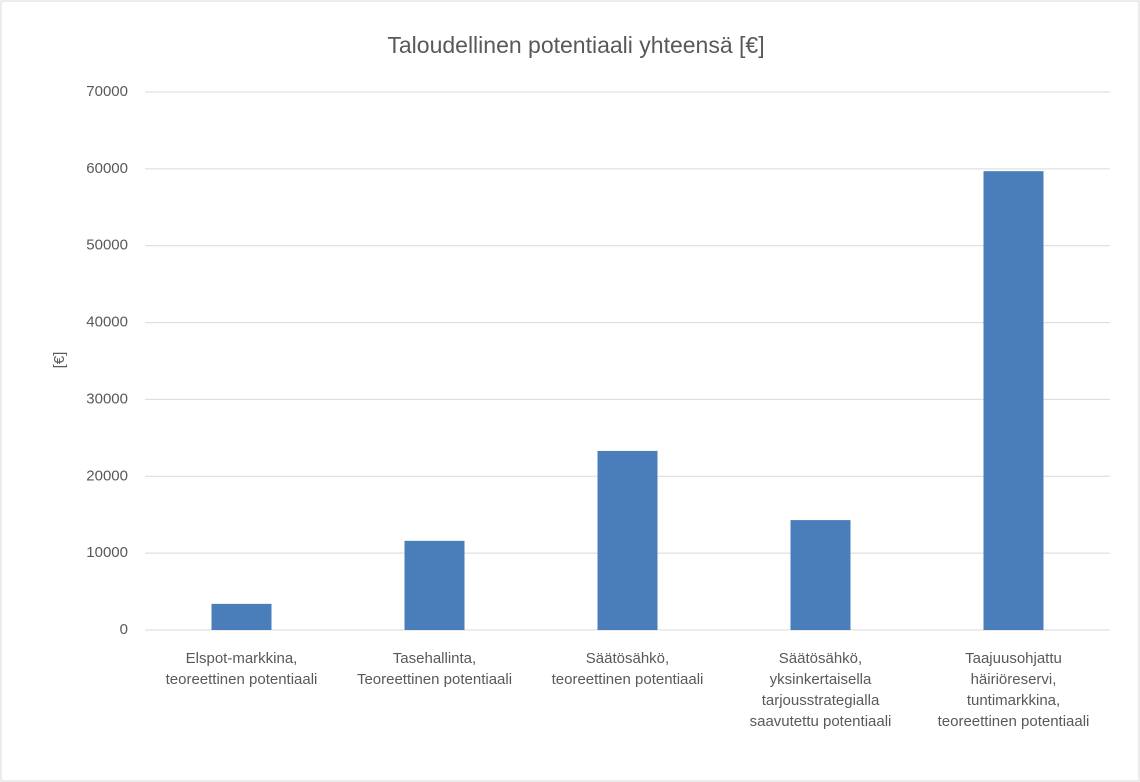 The image size is (1140, 782). I want to click on y-tick-label: 20000, so click(107, 475).